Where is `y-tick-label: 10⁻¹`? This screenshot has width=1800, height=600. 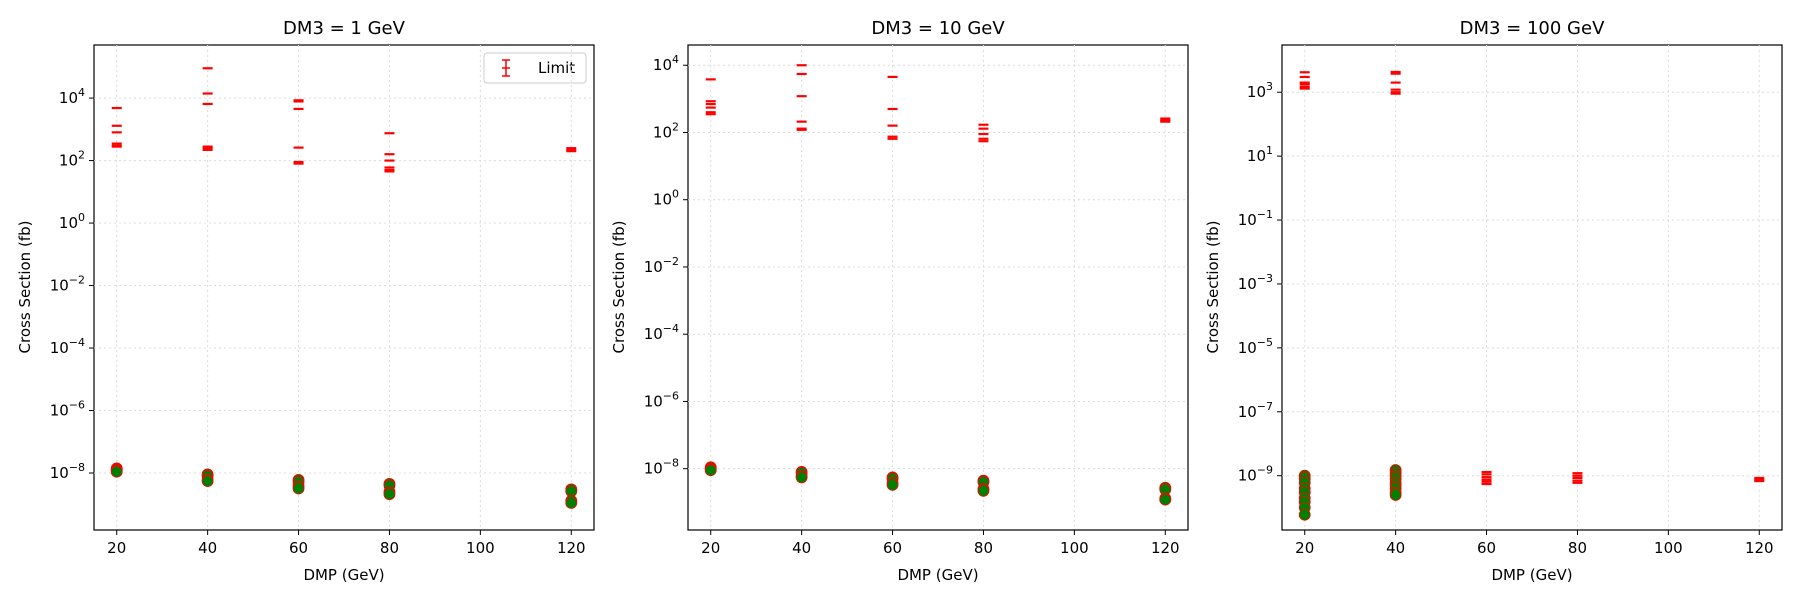
y-tick-label: 10⁻¹ is located at coordinates (1255, 218).